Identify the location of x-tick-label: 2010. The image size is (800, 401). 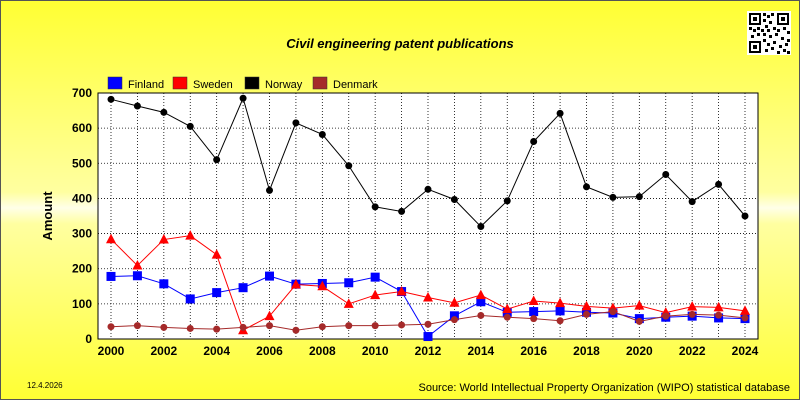
(375, 351).